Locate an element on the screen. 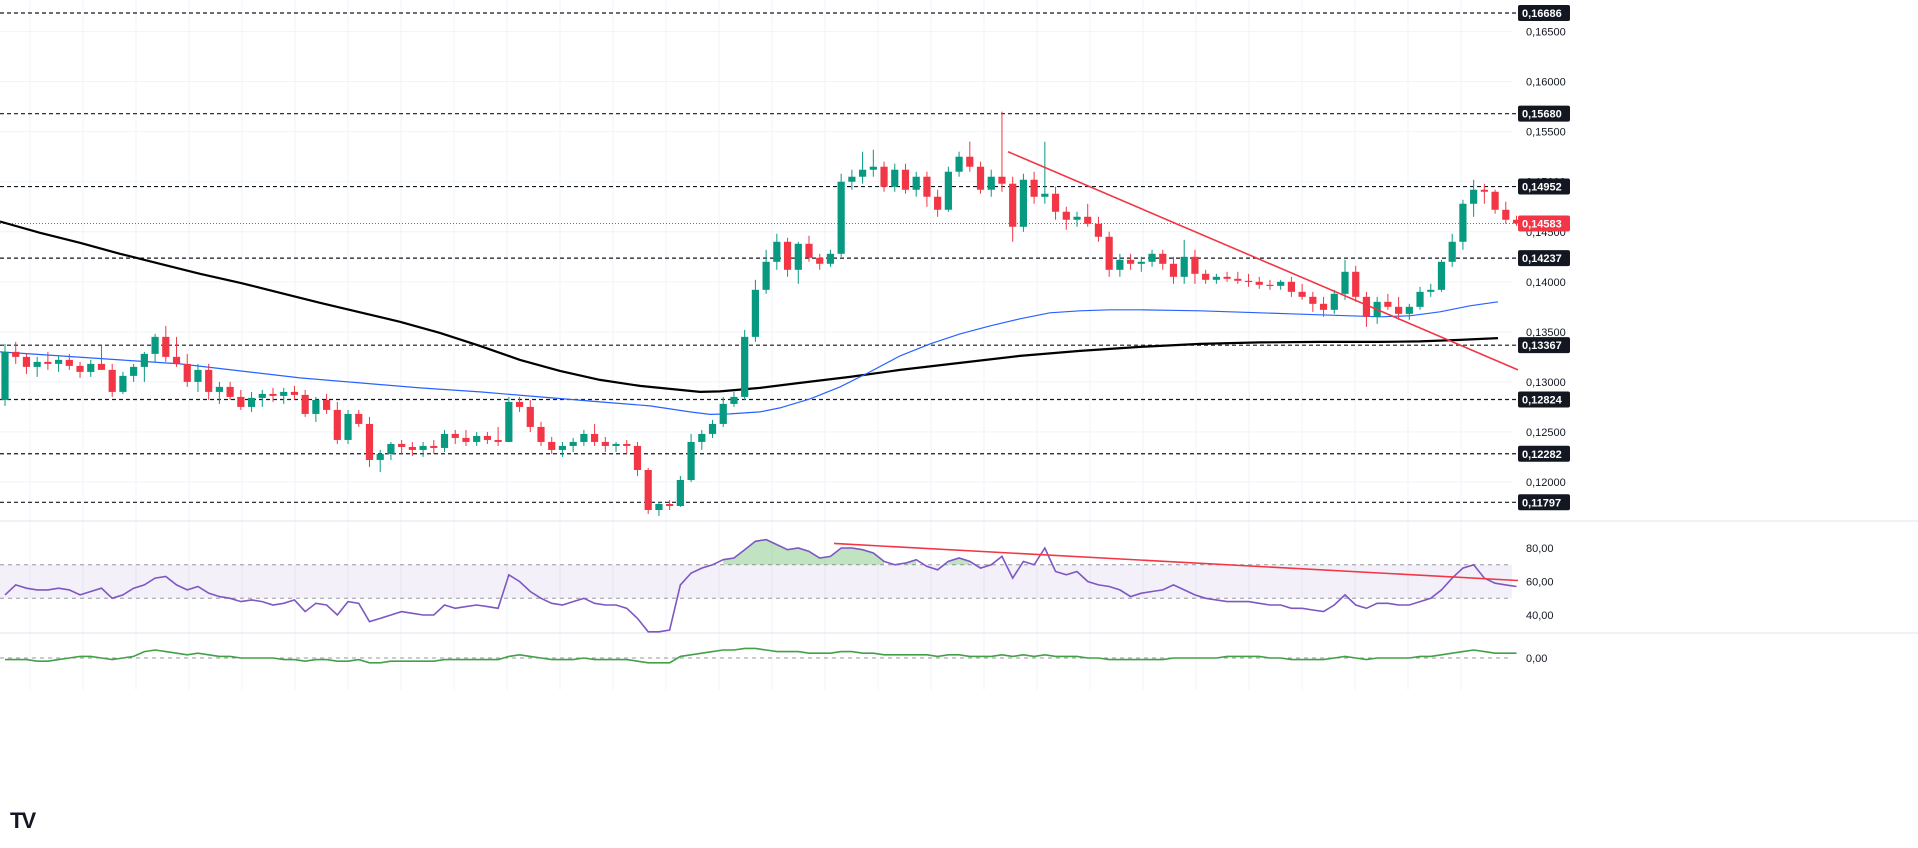 The image size is (1918, 848). price-tick-label: 0,16500 is located at coordinates (1546, 33).